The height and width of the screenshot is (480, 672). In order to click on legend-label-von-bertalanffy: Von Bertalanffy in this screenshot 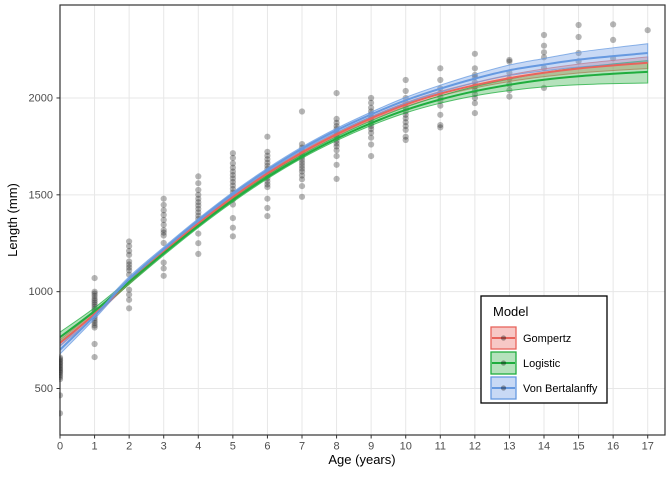, I will do `click(560, 389)`.